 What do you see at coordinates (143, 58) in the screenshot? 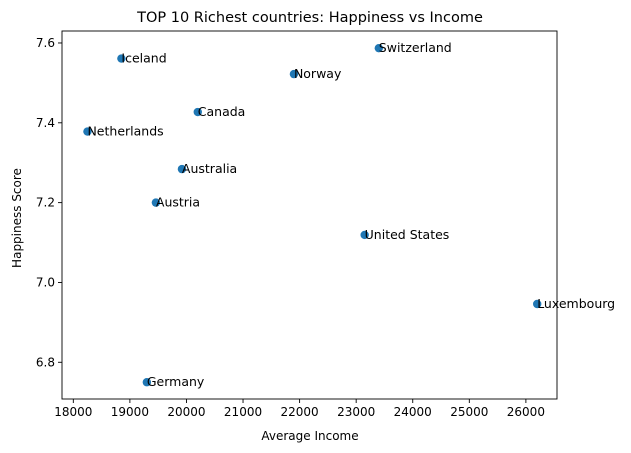
I see `point-label: Iceland` at bounding box center [143, 58].